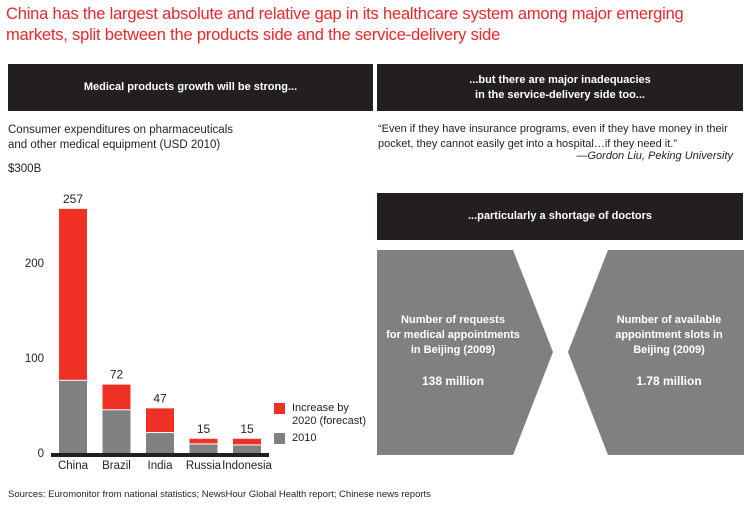 The width and height of the screenshot is (750, 511). Describe the element at coordinates (160, 443) in the screenshot. I see `bar-segment-2010-india` at that location.